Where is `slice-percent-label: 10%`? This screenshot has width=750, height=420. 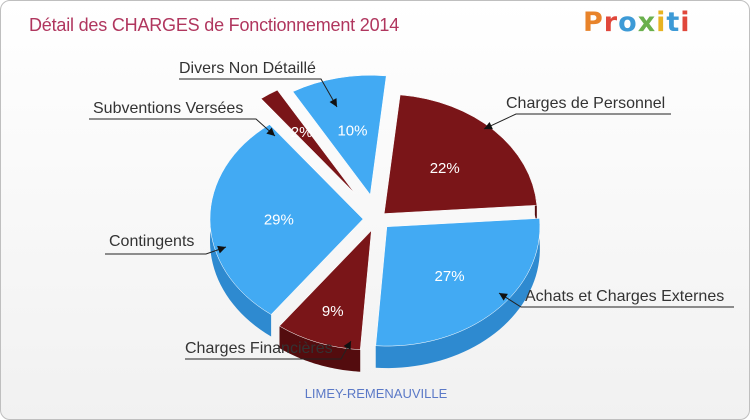 slice-percent-label: 10% is located at coordinates (352, 130).